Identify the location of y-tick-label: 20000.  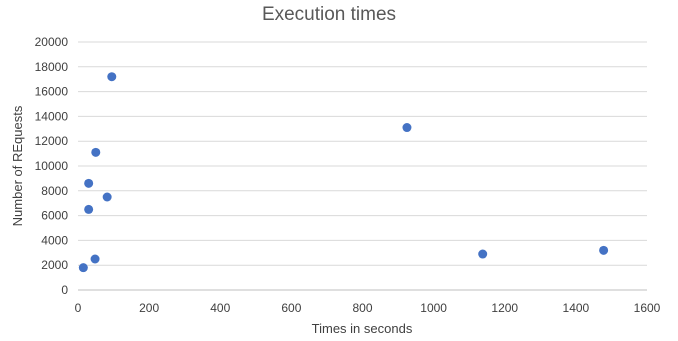
(52, 42).